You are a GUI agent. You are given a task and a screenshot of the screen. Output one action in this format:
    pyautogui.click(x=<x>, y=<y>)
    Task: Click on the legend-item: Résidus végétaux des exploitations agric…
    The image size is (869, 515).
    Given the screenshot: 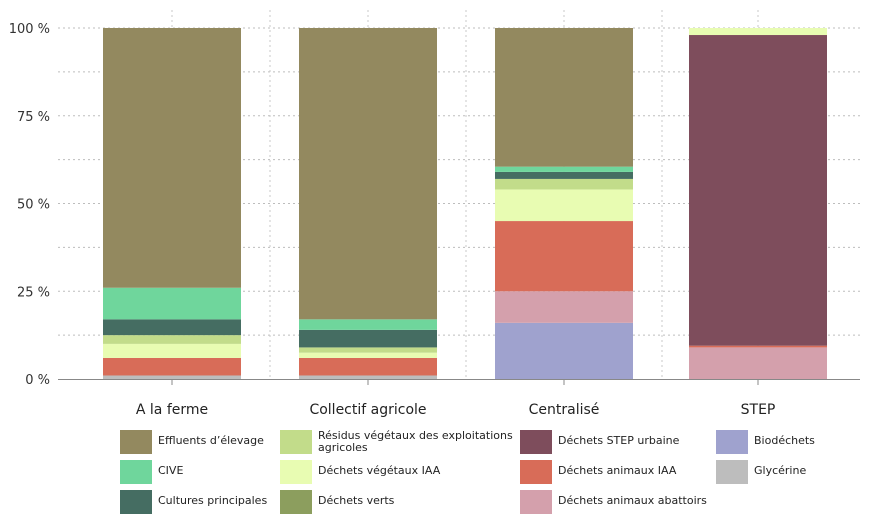 What is the action you would take?
    pyautogui.click(x=399, y=442)
    